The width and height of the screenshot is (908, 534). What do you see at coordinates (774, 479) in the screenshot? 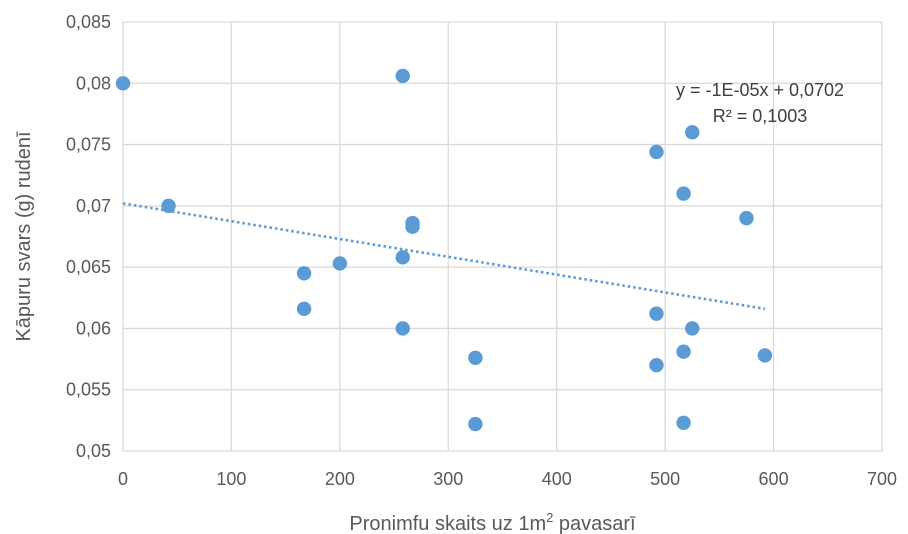
I see `x-tick-label: 600` at bounding box center [774, 479].